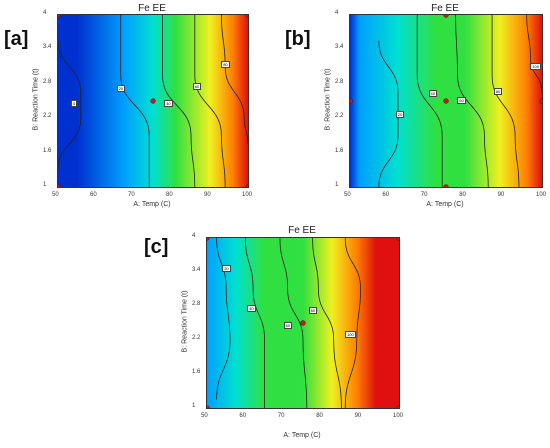 This screenshot has width=550, height=448. I want to click on contour-svg-b, so click(446, 101).